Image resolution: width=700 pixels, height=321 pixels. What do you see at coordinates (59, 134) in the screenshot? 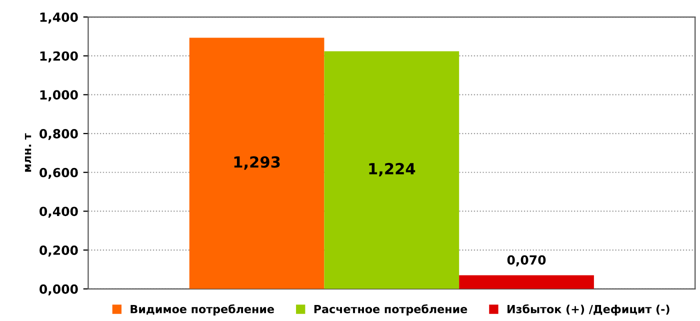
I see `y-tick-label: 0,800` at bounding box center [59, 134].